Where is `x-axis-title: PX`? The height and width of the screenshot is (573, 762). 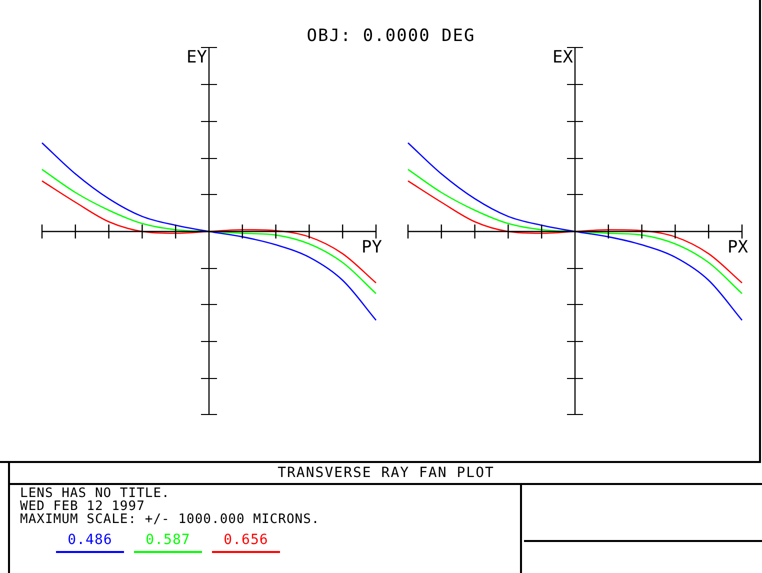
x-axis-title: PX is located at coordinates (738, 247).